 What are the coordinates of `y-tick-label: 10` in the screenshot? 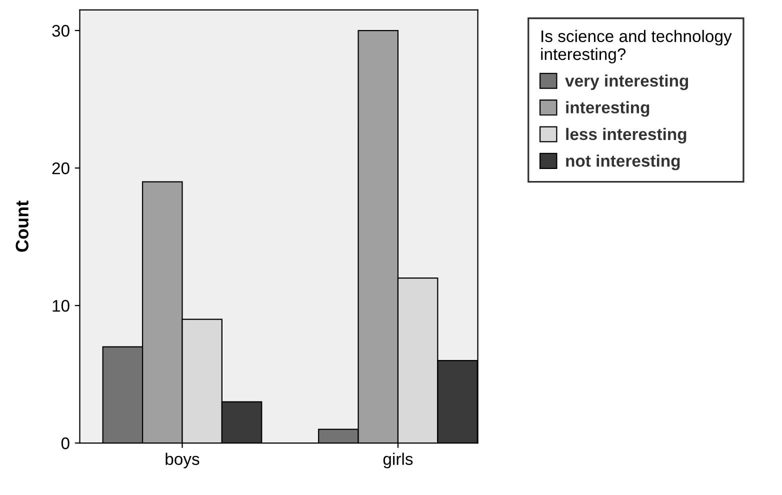 It's located at (61, 306).